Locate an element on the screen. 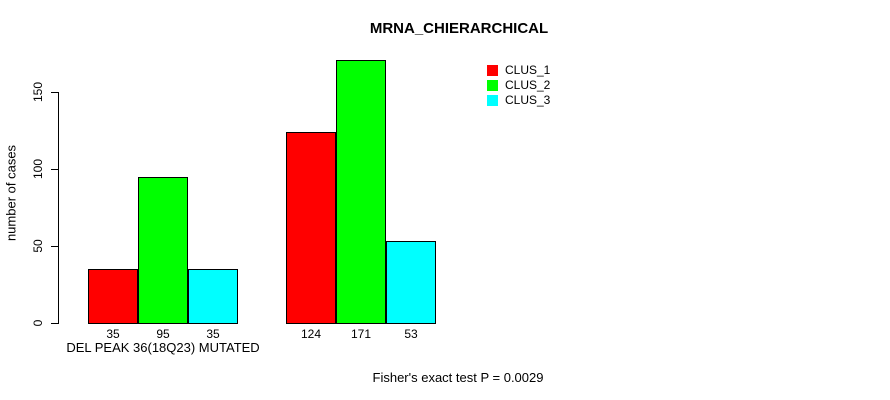 This screenshot has height=400, width=890. legend-label: CLUS_2 is located at coordinates (528, 85).